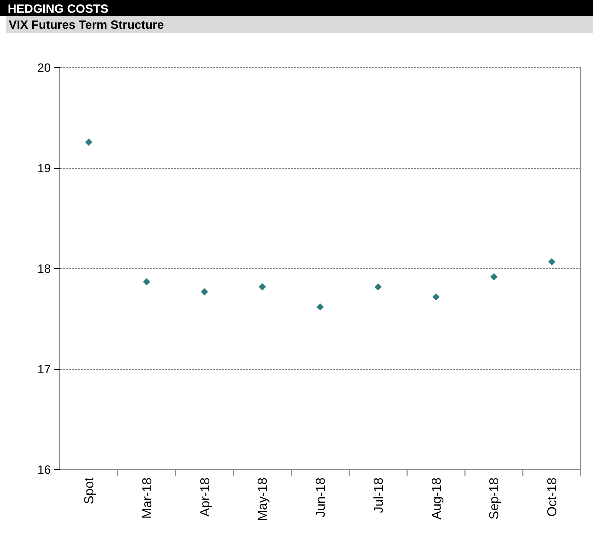 This screenshot has height=540, width=593. What do you see at coordinates (45, 67) in the screenshot?
I see `y-tick-label: 20` at bounding box center [45, 67].